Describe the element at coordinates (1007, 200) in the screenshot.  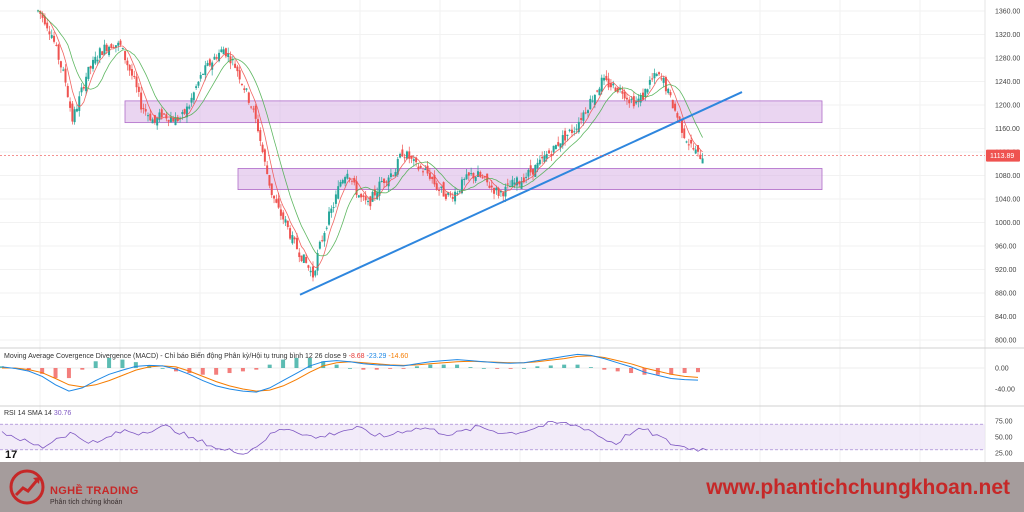
I see `y-tick-label: 1040.00` at that location.